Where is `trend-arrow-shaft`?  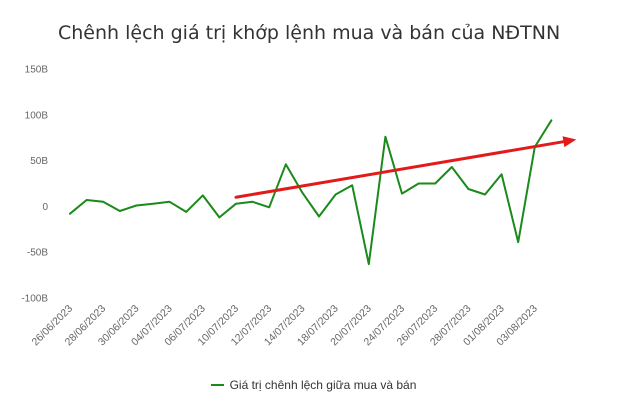
trend-arrow-shaft is located at coordinates (399, 169).